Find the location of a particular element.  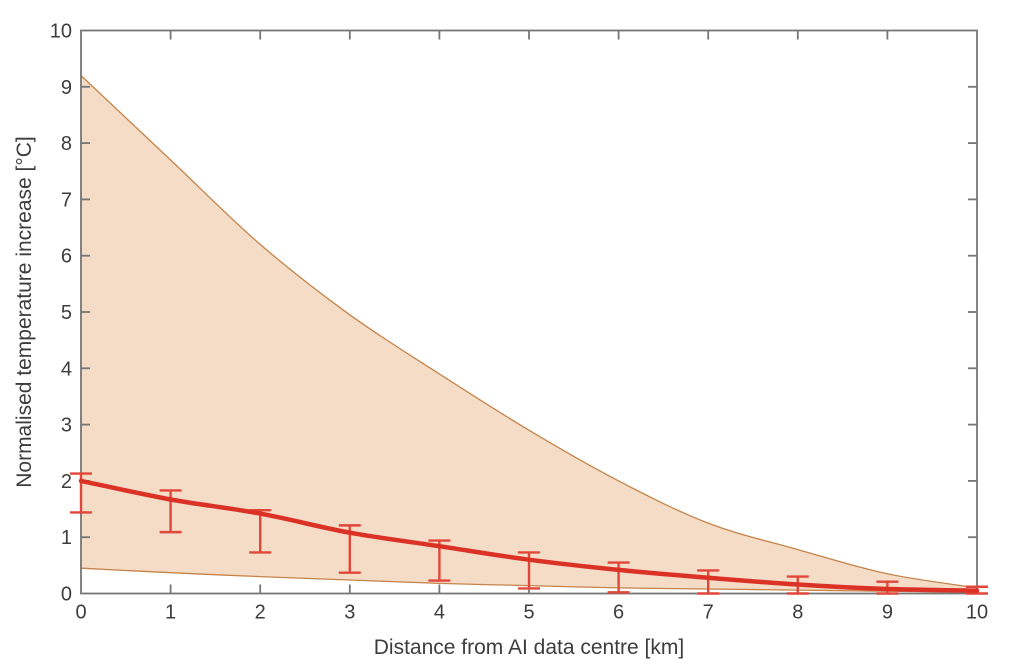

x-tick-label: 0 is located at coordinates (80, 613).